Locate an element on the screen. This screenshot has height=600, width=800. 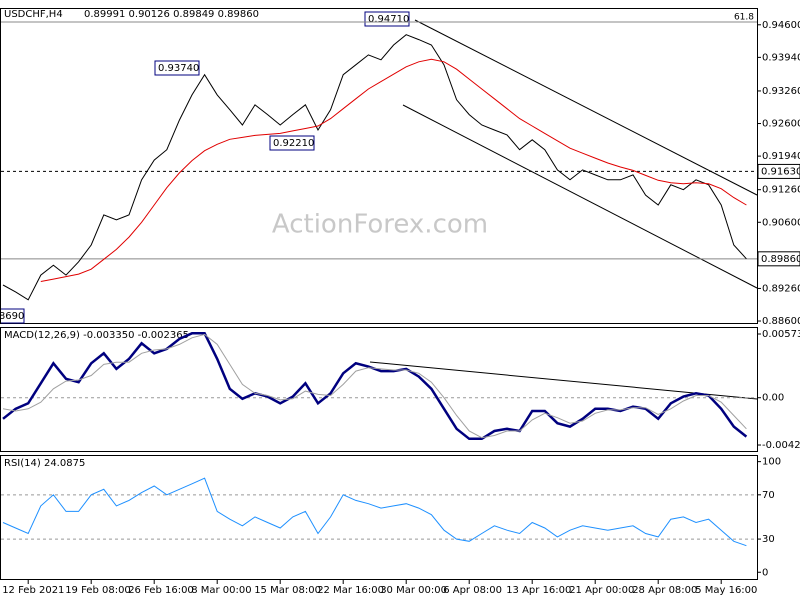
y-tick-label: 0.94600 is located at coordinates (781, 25).